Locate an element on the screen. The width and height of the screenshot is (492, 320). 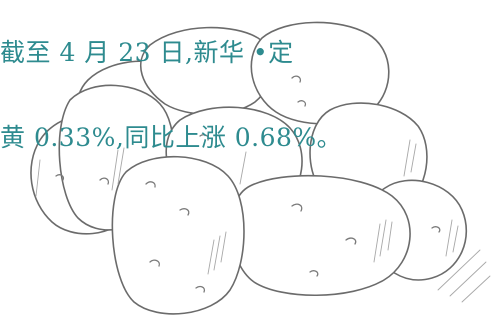
article-text-line-2: ⻩ 0.33%,同比上涨 0.68%。 is located at coordinates (171, 137).